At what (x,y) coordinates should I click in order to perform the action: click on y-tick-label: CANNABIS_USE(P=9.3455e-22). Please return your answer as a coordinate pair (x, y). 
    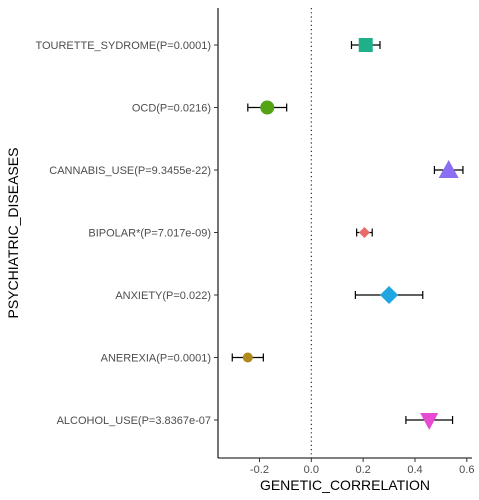
    Looking at the image, I should click on (130, 171).